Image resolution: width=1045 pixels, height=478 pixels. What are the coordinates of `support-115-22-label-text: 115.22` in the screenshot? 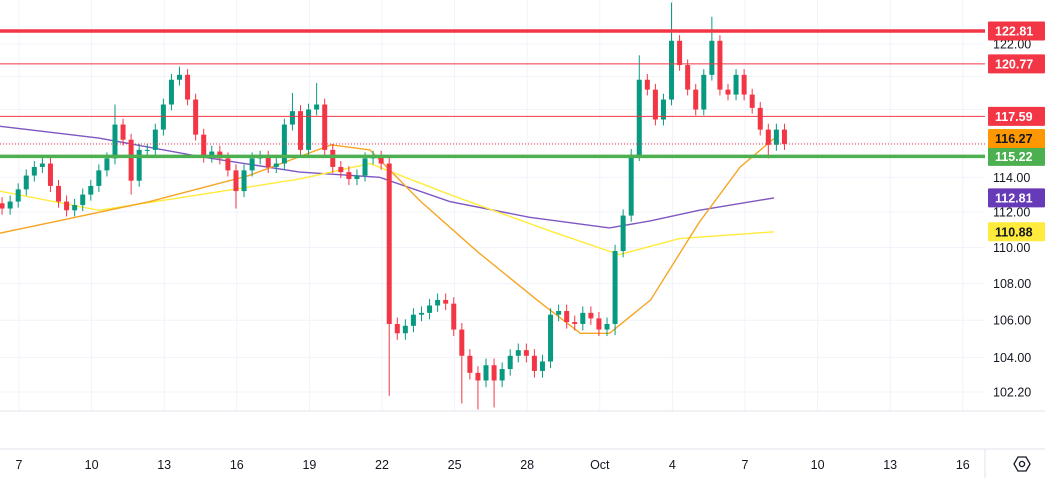 It's located at (1014, 157).